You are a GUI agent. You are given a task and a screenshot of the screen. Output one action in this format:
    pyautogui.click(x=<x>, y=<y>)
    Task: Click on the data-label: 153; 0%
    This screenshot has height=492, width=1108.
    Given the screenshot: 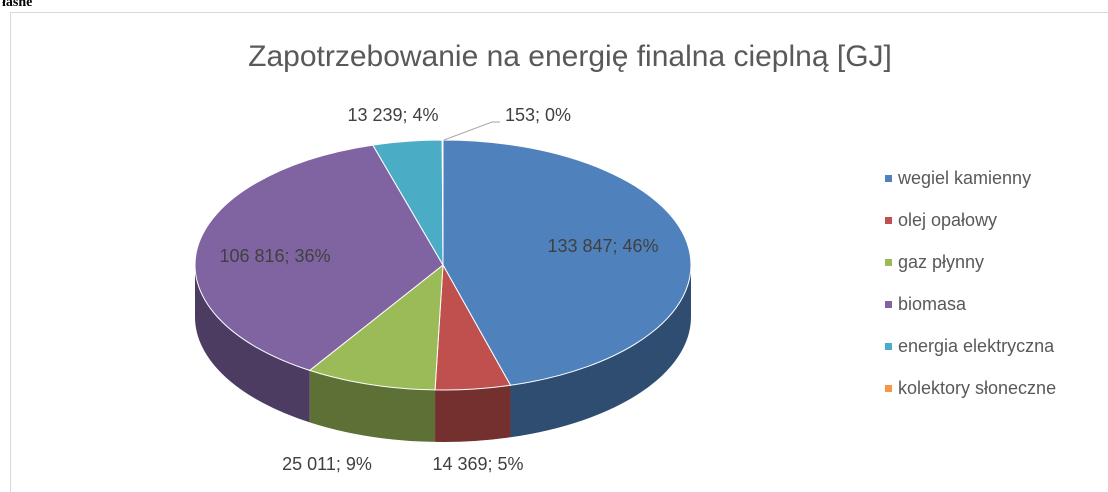 What is the action you would take?
    pyautogui.click(x=538, y=115)
    